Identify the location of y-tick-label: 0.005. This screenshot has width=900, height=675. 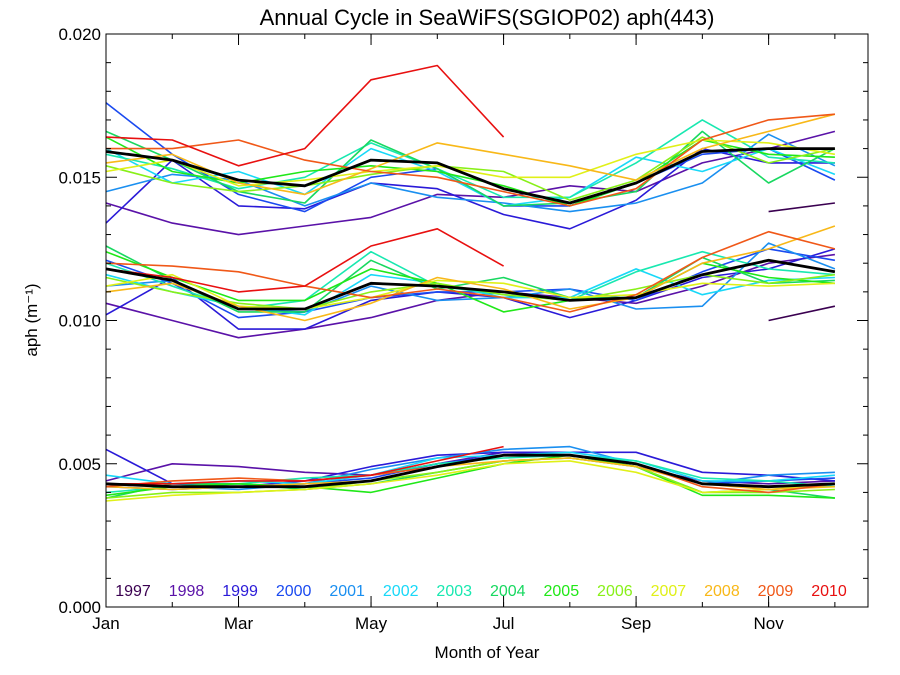
(79, 464).